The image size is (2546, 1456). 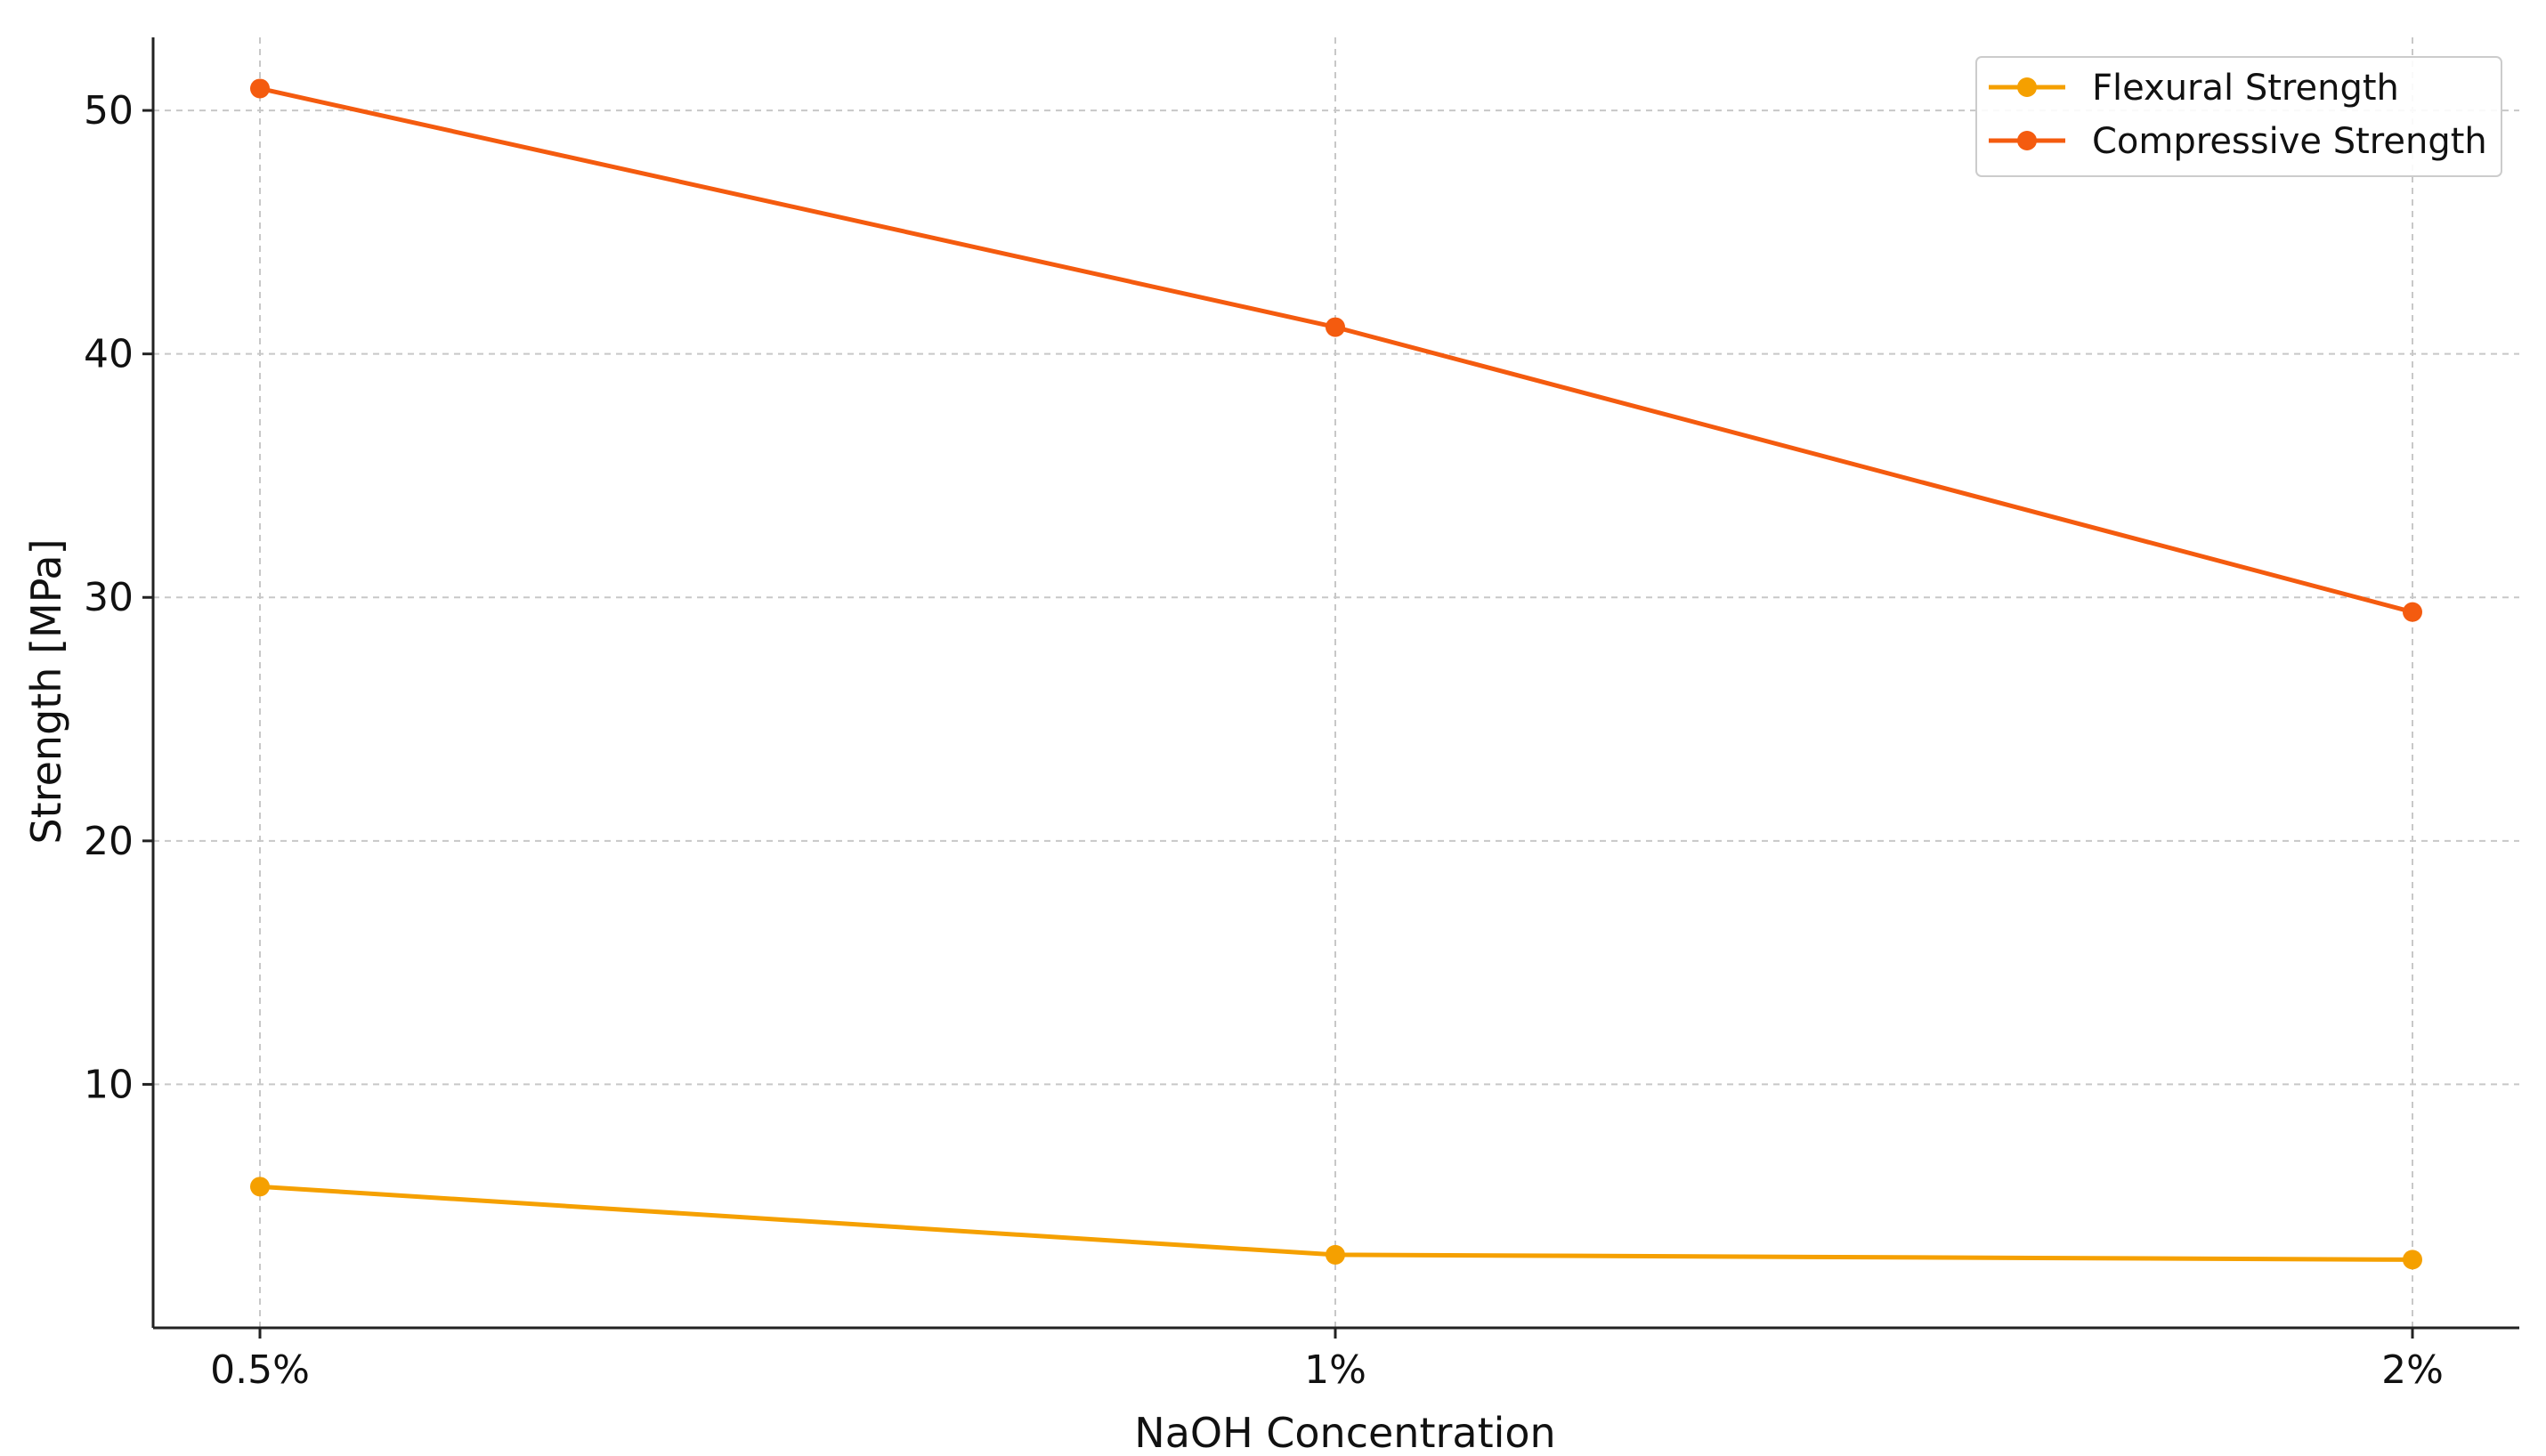 I want to click on legend-label: Compressive Strength, so click(x=2289, y=141).